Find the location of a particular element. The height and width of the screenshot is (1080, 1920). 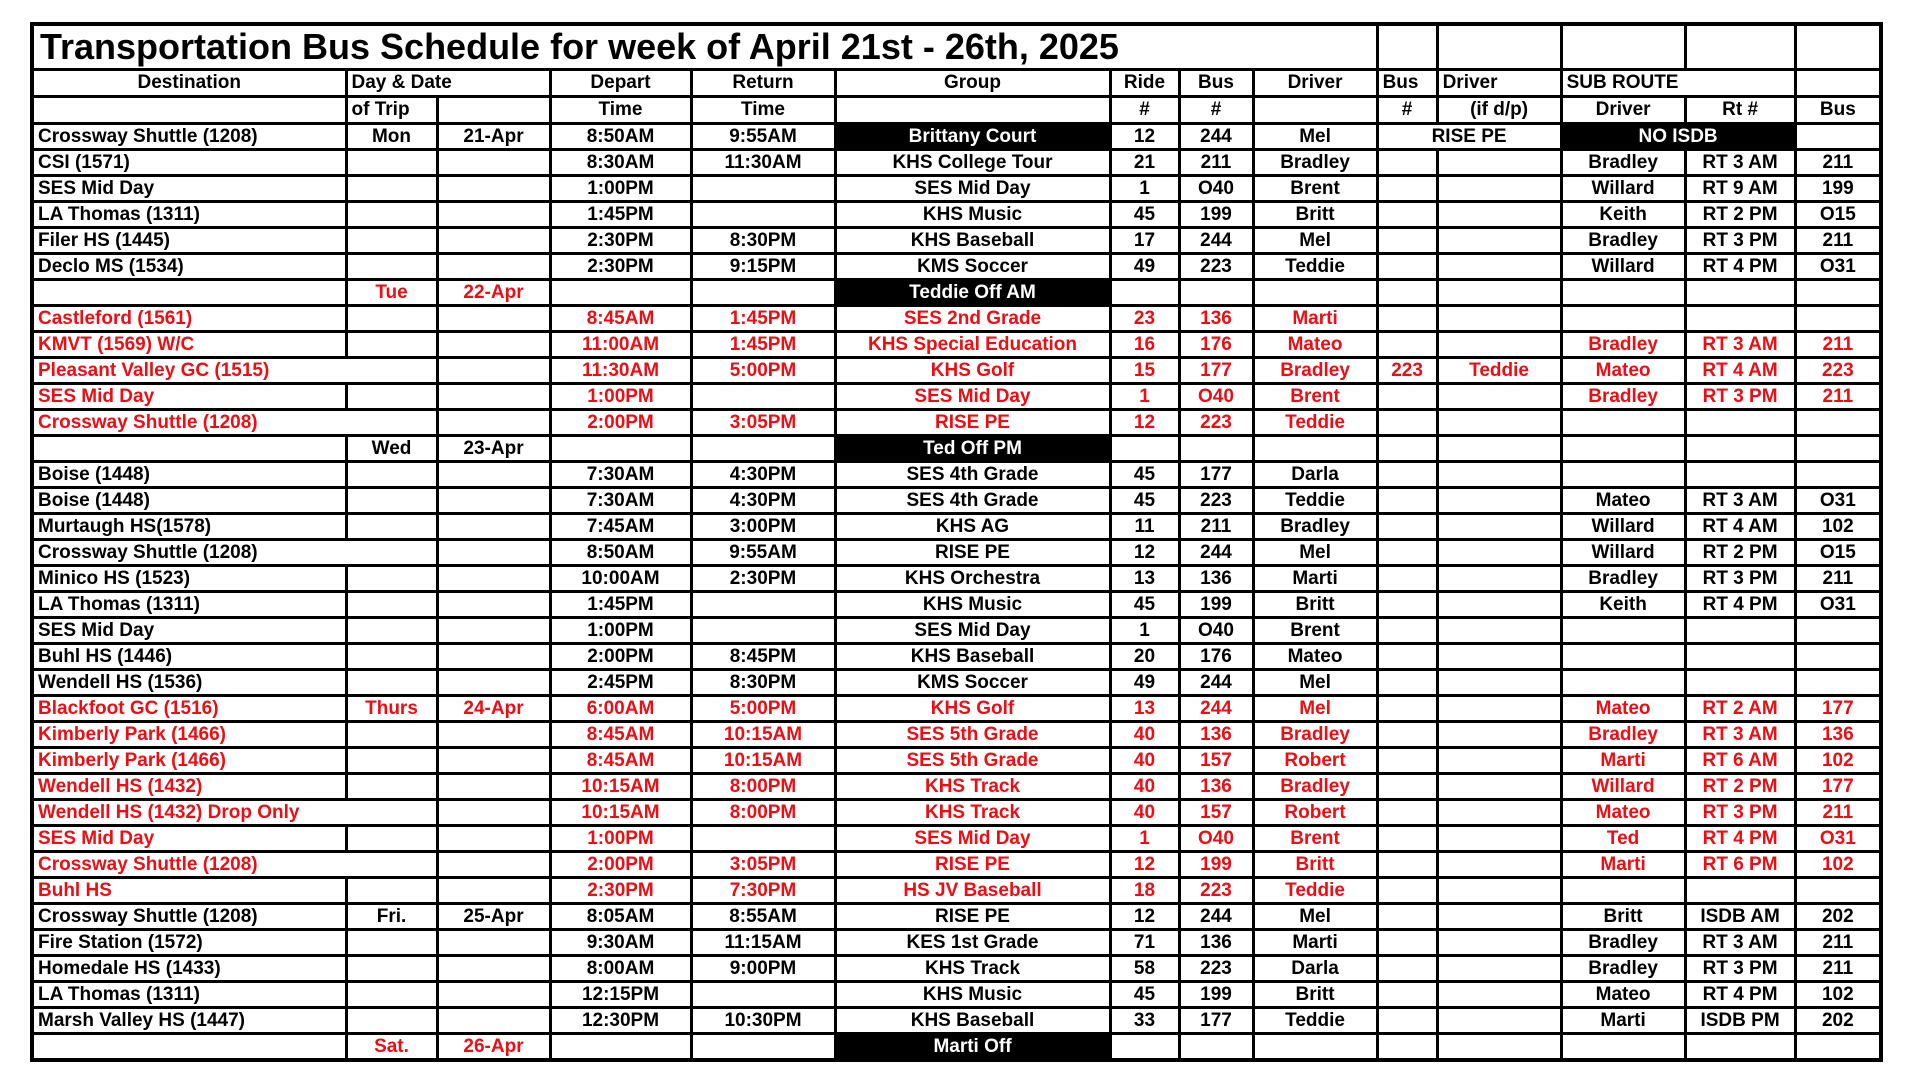

cell-driver: Robert is located at coordinates (1315, 812).